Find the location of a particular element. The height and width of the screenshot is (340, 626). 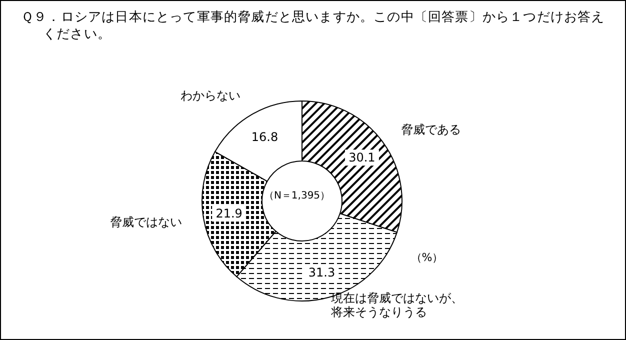

data-label: 16.8 is located at coordinates (264, 137).